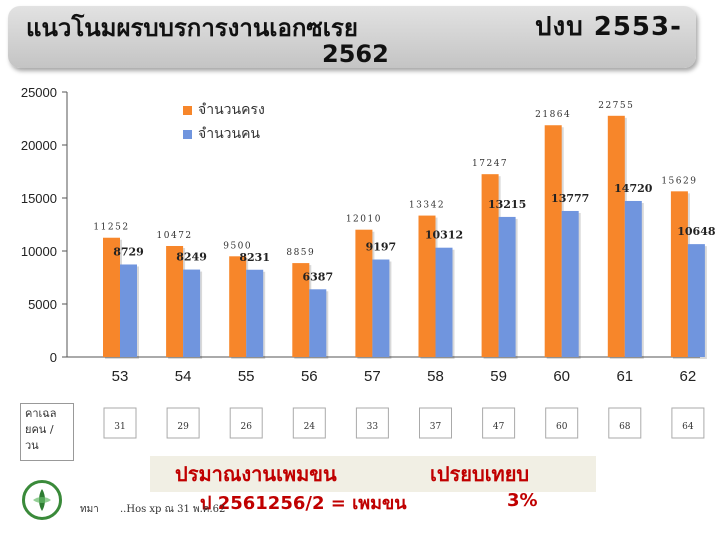  What do you see at coordinates (229, 134) in the screenshot?
I see `legend-label-people: จำนวนคน` at bounding box center [229, 134].